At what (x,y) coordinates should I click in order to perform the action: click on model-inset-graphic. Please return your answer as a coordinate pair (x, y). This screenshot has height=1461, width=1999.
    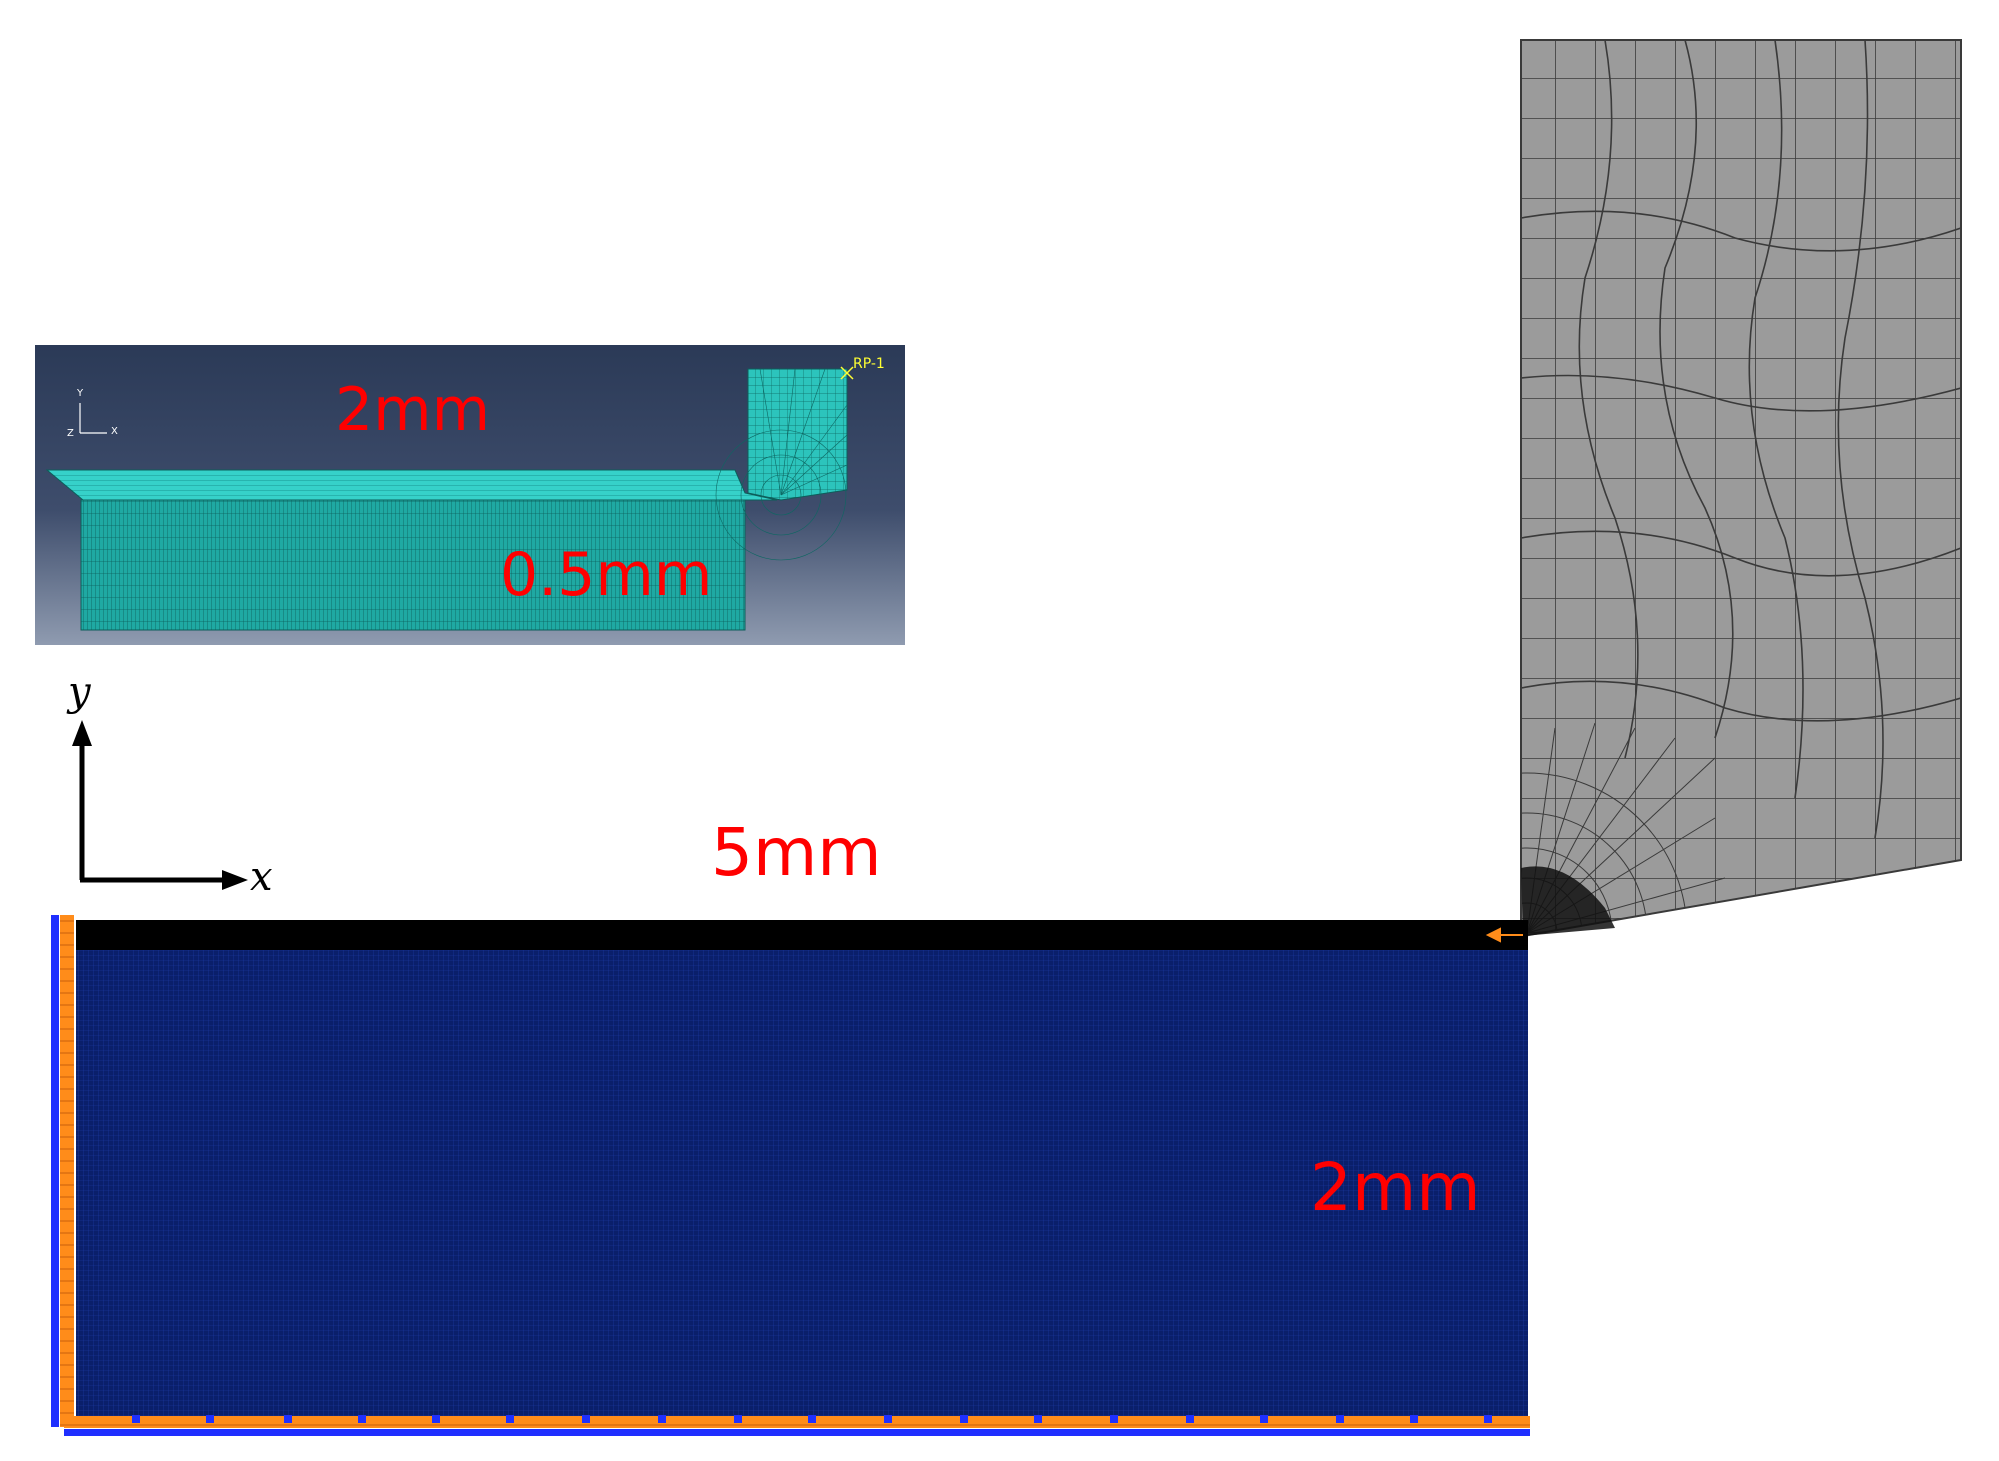
    Looking at the image, I should click on (470, 495).